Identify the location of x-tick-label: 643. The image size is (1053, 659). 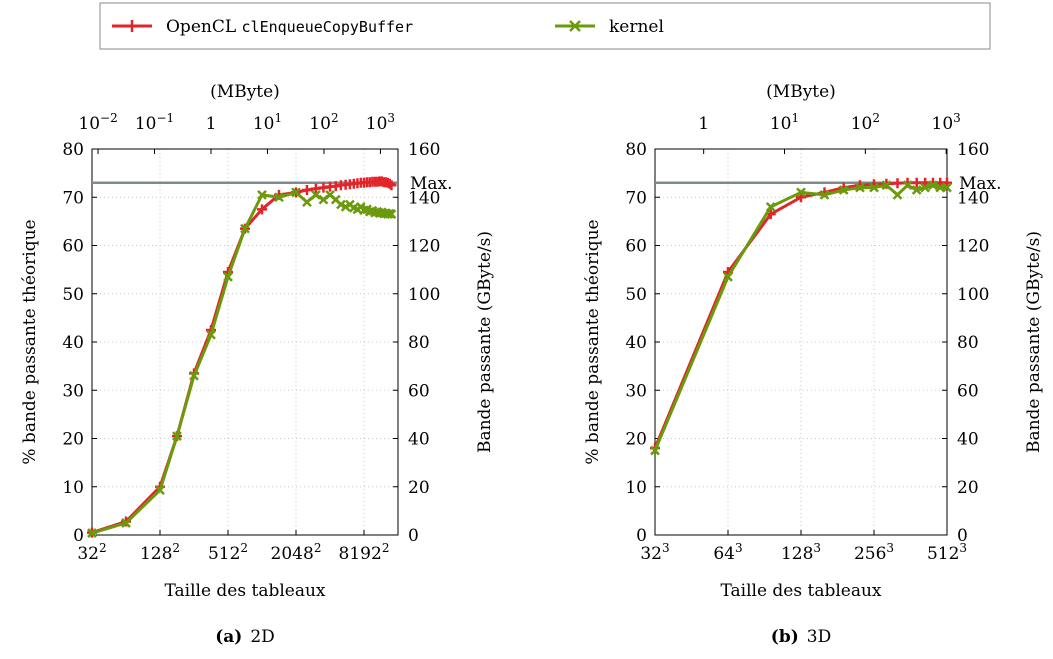
(727, 552).